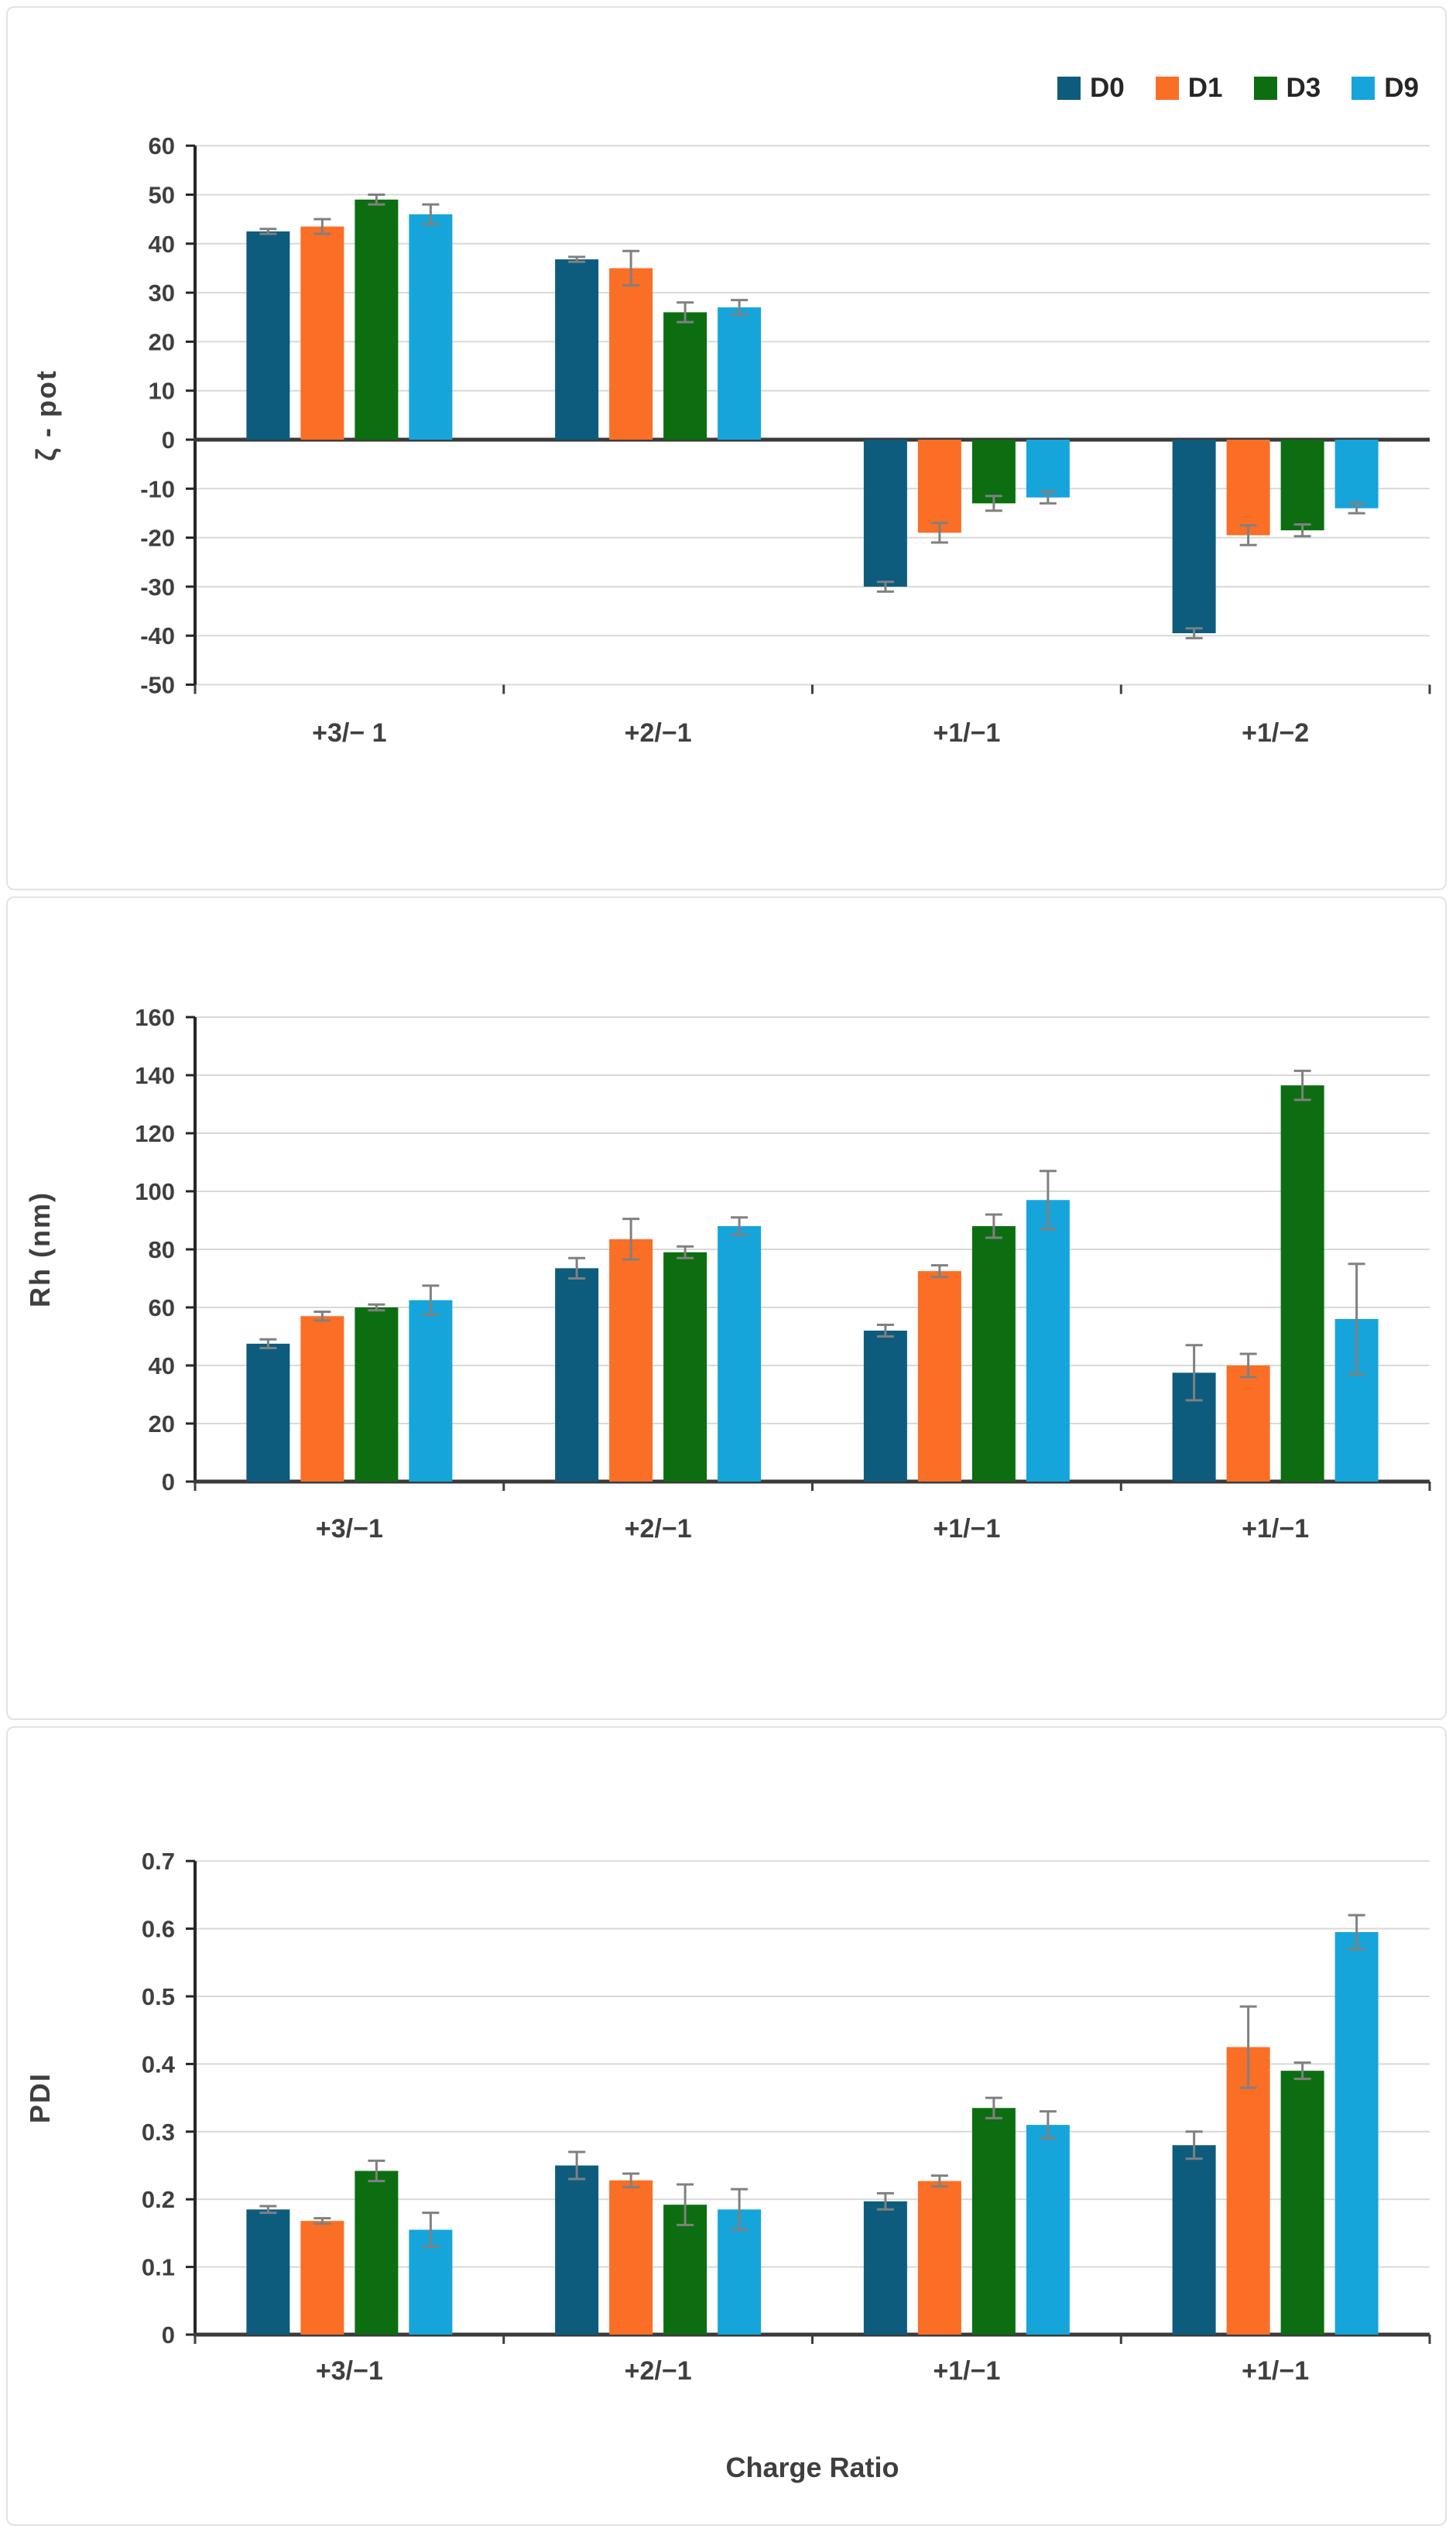  I want to click on y-tick-label: 0.5, so click(158, 1997).